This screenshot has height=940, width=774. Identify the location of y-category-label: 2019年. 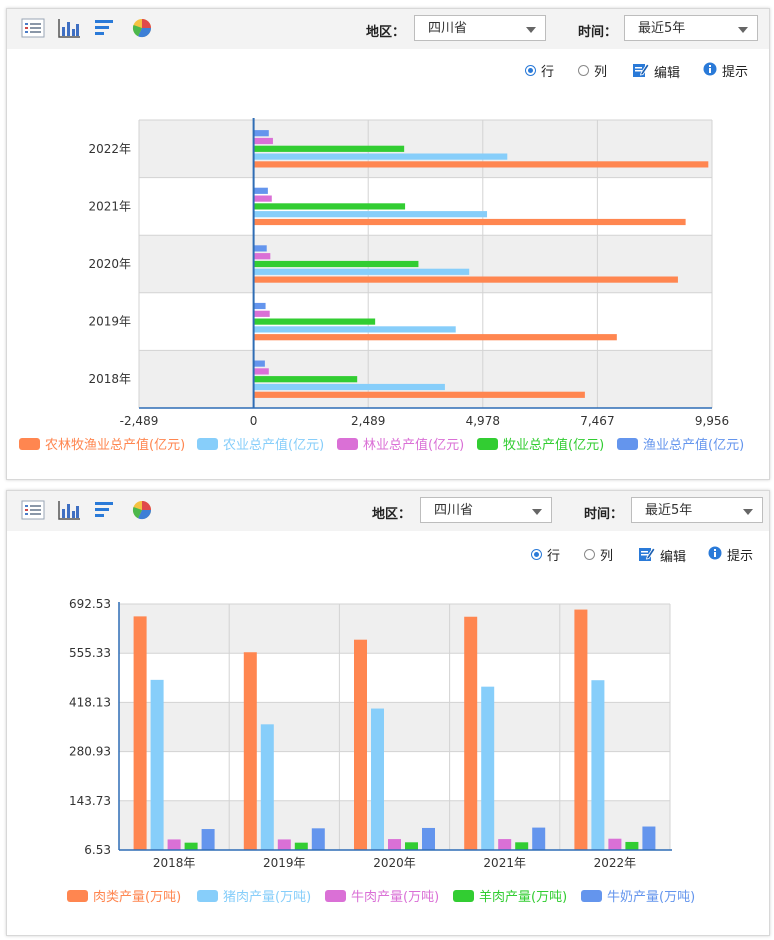
(109, 322).